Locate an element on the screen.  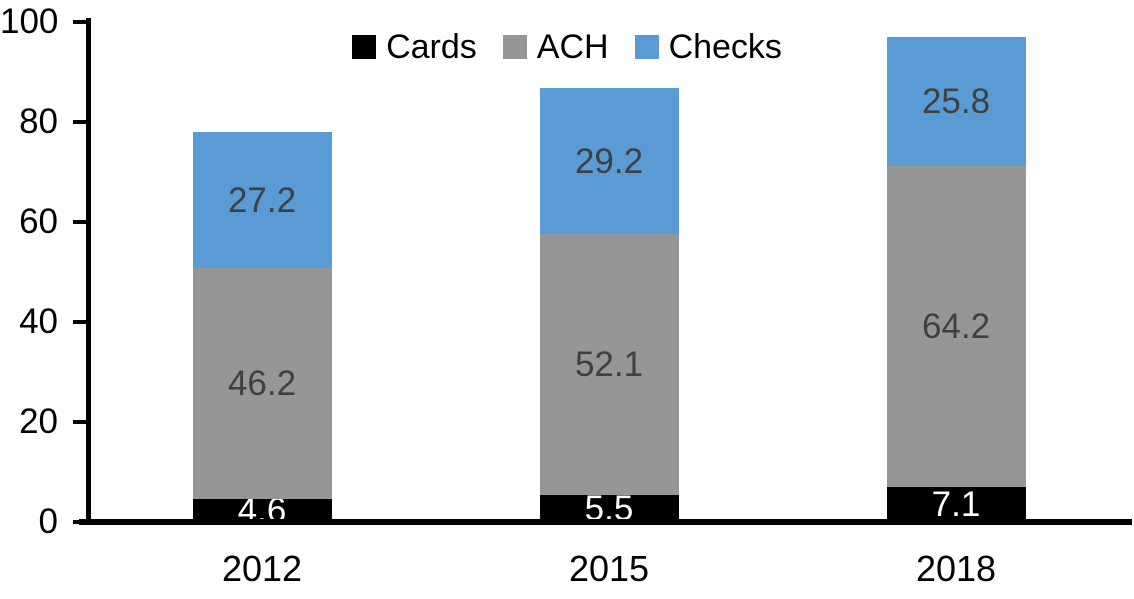
y-axis-tick-label: 0 is located at coordinates (48, 521).